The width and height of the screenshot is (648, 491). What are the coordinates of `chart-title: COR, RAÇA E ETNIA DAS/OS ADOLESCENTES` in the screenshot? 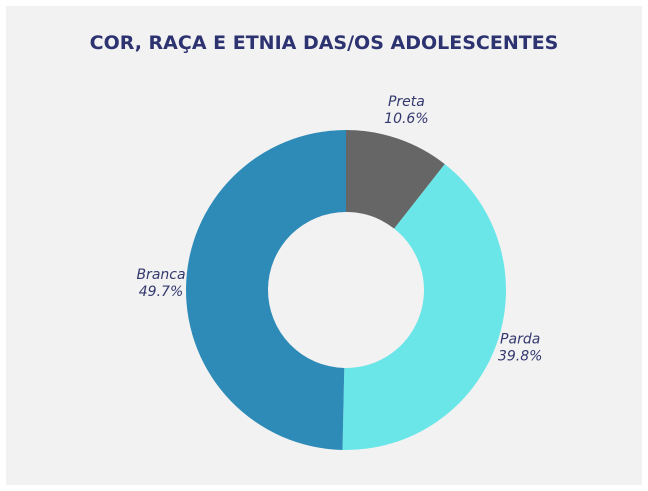 It's located at (324, 43).